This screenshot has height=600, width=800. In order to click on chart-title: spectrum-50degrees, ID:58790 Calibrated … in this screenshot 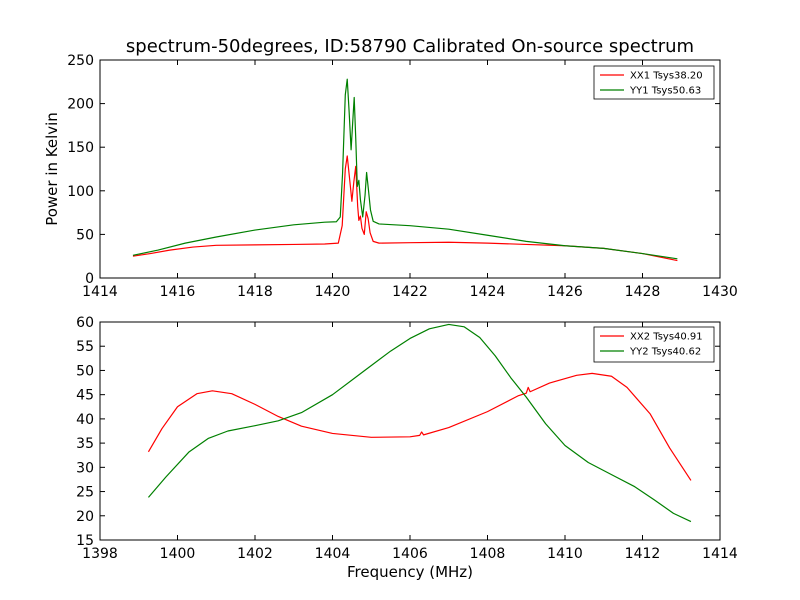, I will do `click(410, 46)`.